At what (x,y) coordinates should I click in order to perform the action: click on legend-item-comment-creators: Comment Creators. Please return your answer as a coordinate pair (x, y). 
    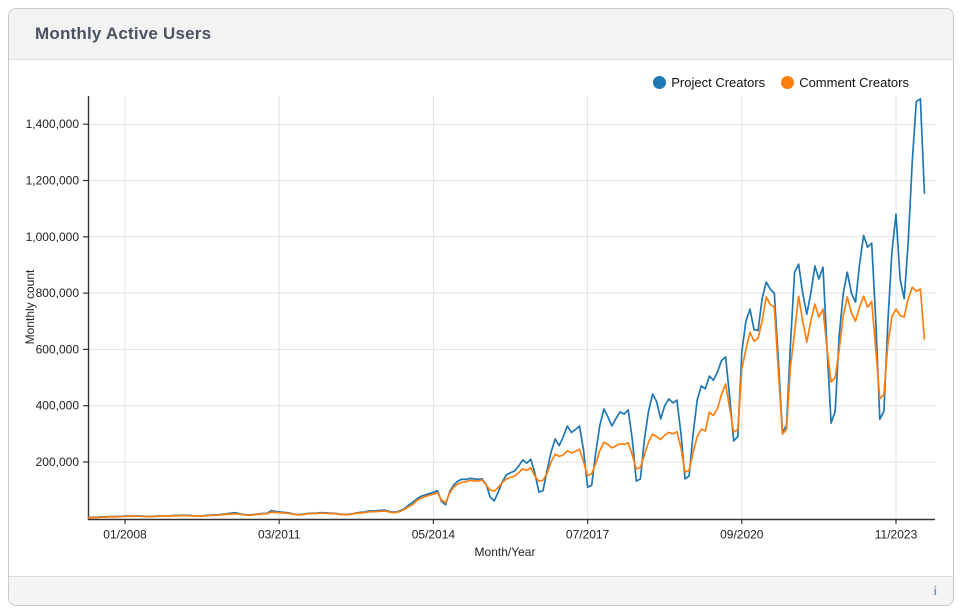
    Looking at the image, I should click on (845, 82).